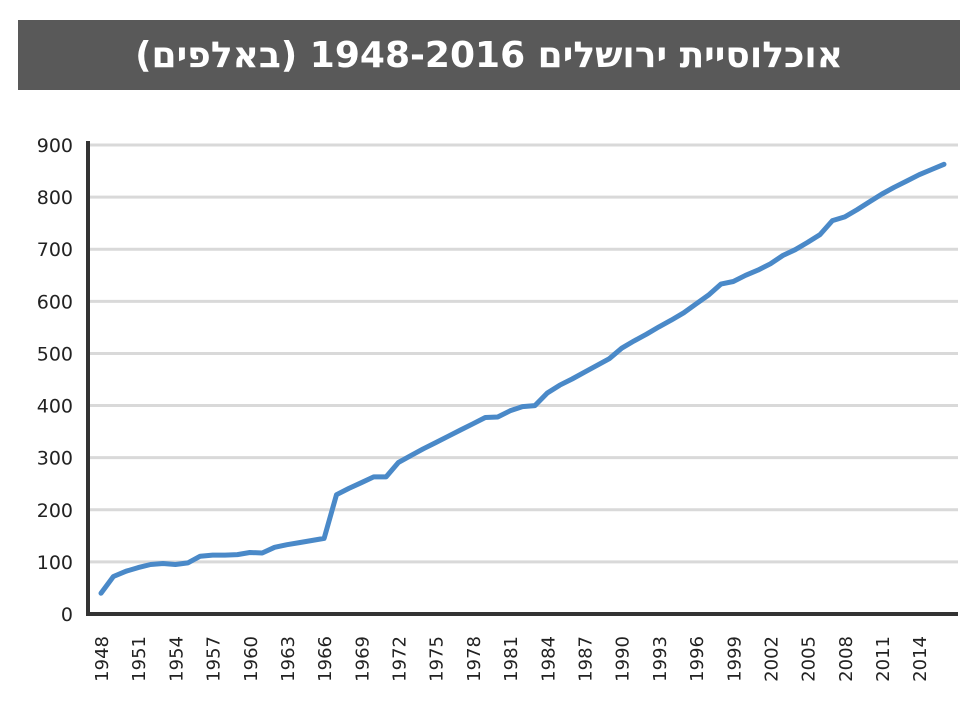 The height and width of the screenshot is (711, 980). Describe the element at coordinates (55, 146) in the screenshot. I see `y-tick-label: 900` at that location.